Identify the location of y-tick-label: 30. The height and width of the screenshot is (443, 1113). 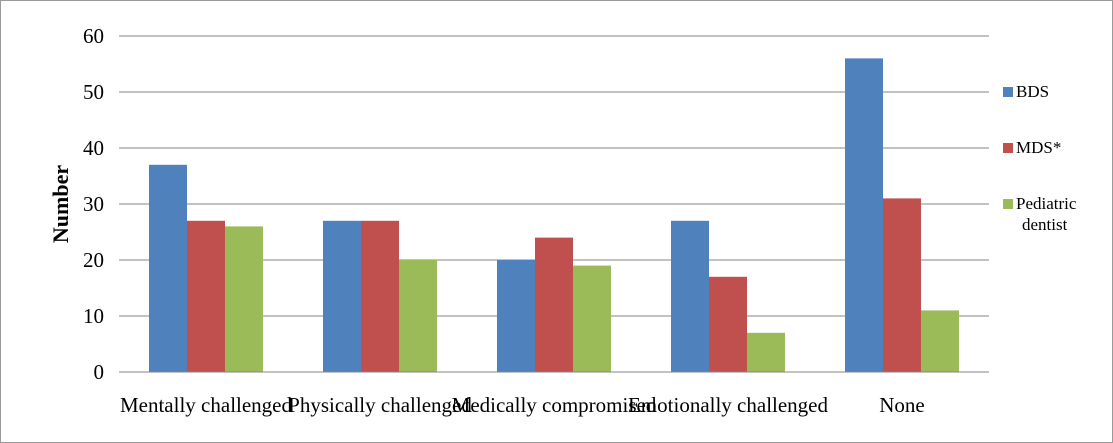
(93, 204).